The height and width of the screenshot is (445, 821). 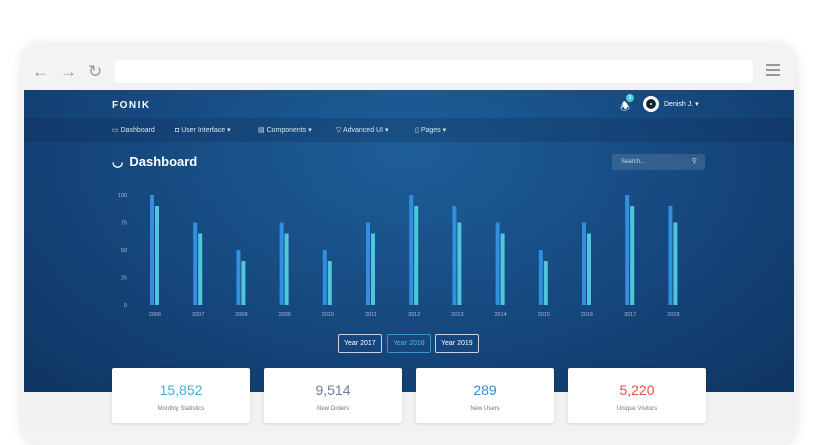 What do you see at coordinates (637, 409) in the screenshot?
I see `stat-label: Unique Visitors` at bounding box center [637, 409].